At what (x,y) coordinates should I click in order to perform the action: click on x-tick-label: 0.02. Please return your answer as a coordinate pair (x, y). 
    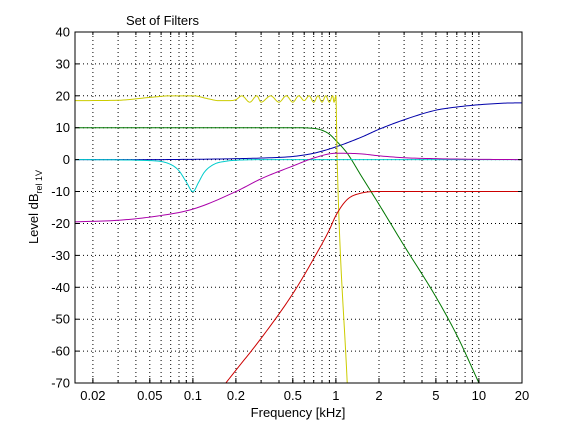
    Looking at the image, I should click on (92, 395).